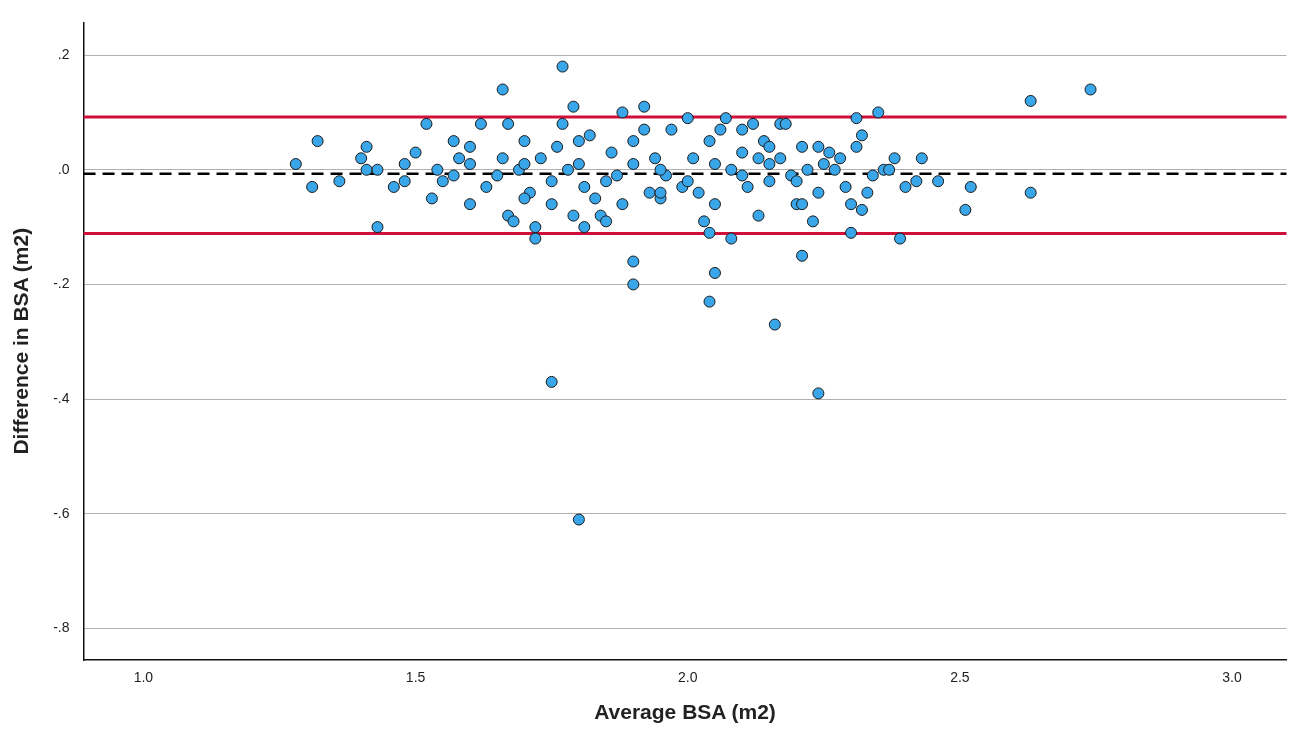 Image resolution: width=1293 pixels, height=734 pixels. I want to click on x-tick-label: 2.5, so click(960, 677).